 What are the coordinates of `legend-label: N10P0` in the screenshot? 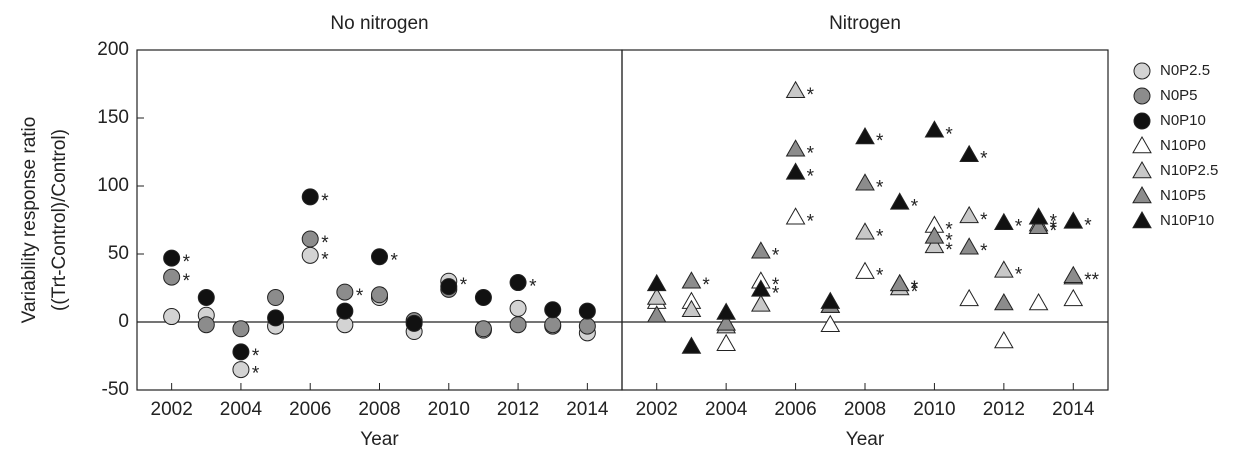 It's located at (1183, 145).